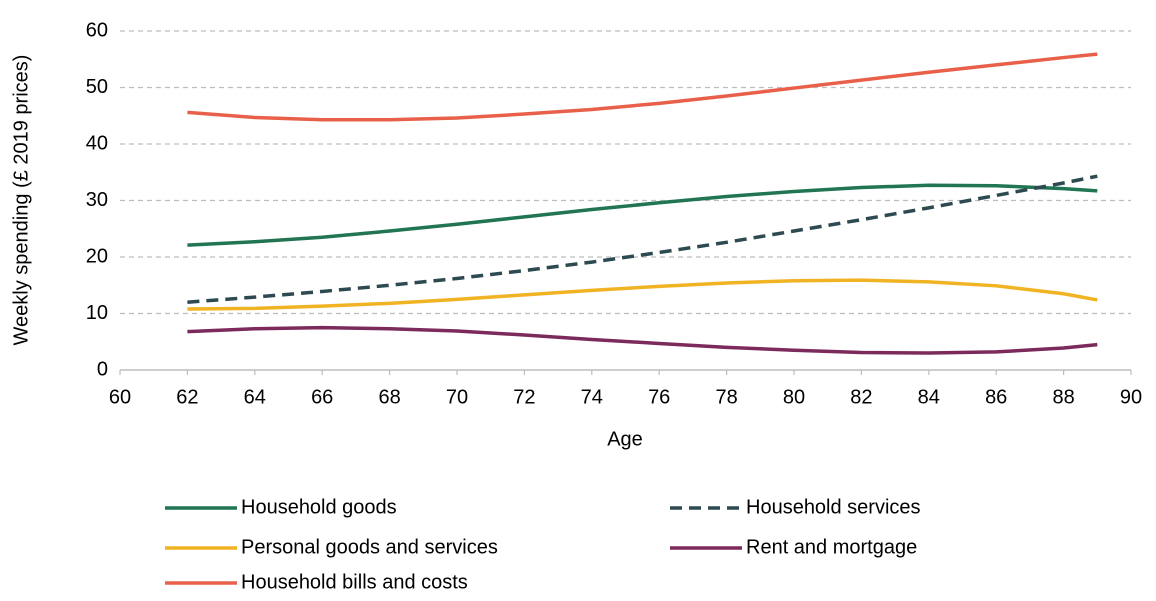 The height and width of the screenshot is (601, 1156). What do you see at coordinates (97, 200) in the screenshot?
I see `y-tick-label: 30` at bounding box center [97, 200].